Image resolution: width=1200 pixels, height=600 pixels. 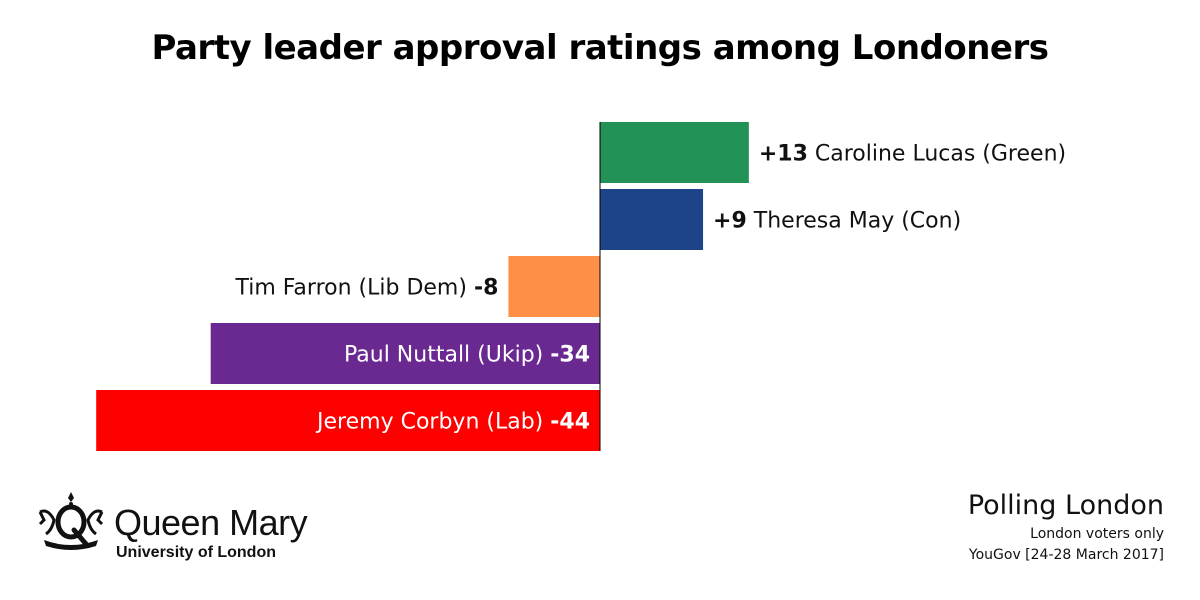 I want to click on bar-label-jeremy-corbyn-lab: Jeremy Corbyn (Lab) -44, so click(x=452, y=422).